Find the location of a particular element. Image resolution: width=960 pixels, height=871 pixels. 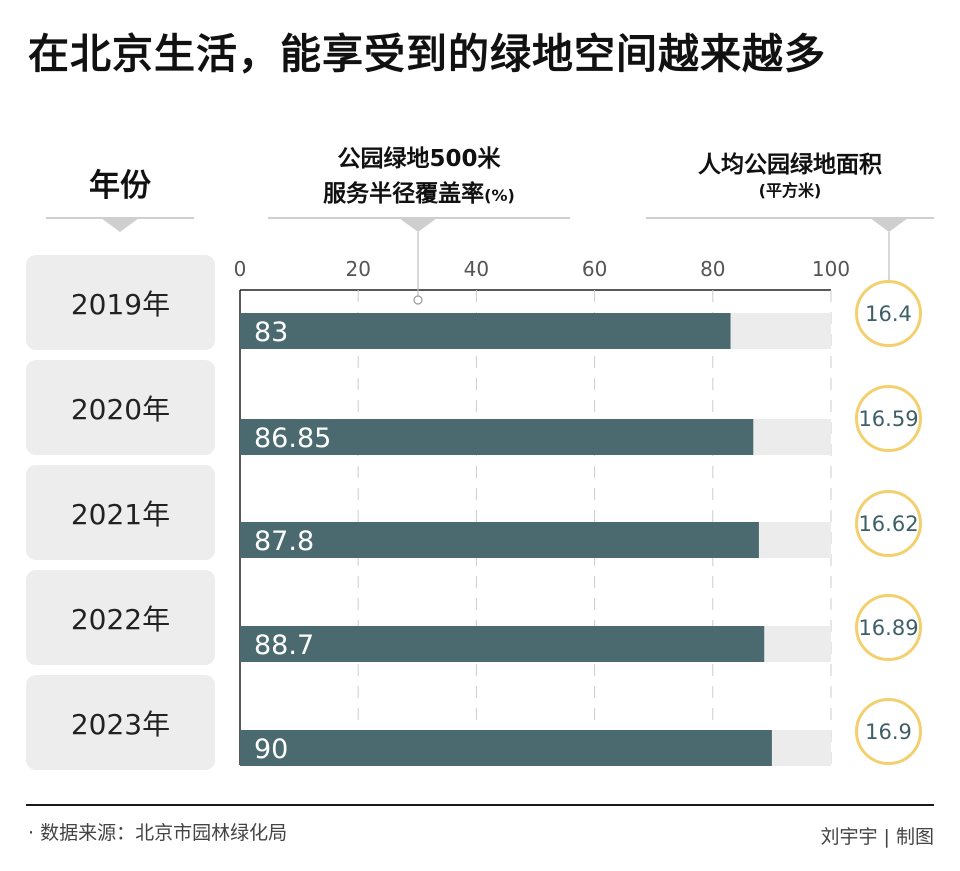

year-label: 2019年 is located at coordinates (120, 302).